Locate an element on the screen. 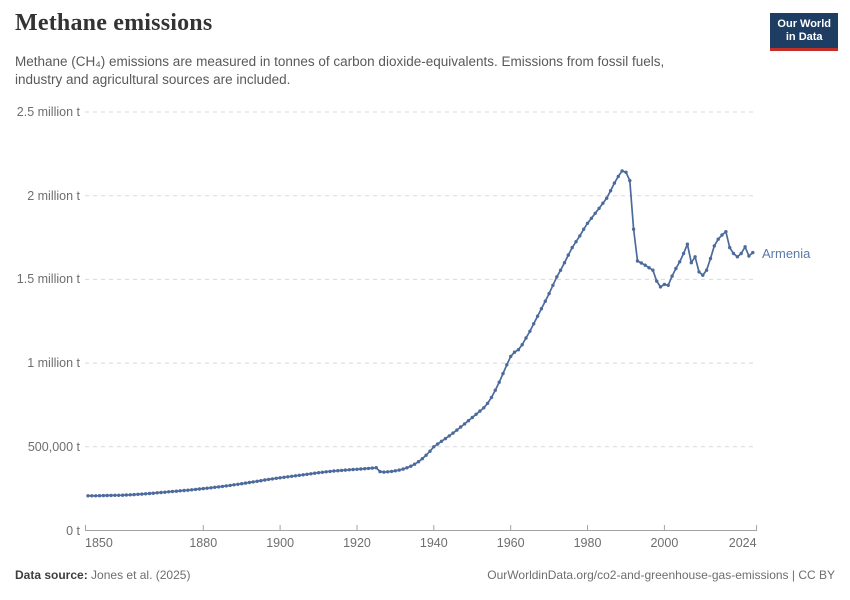 The height and width of the screenshot is (600, 850). y-axis-tick-label: 2.5 million t is located at coordinates (48, 112).